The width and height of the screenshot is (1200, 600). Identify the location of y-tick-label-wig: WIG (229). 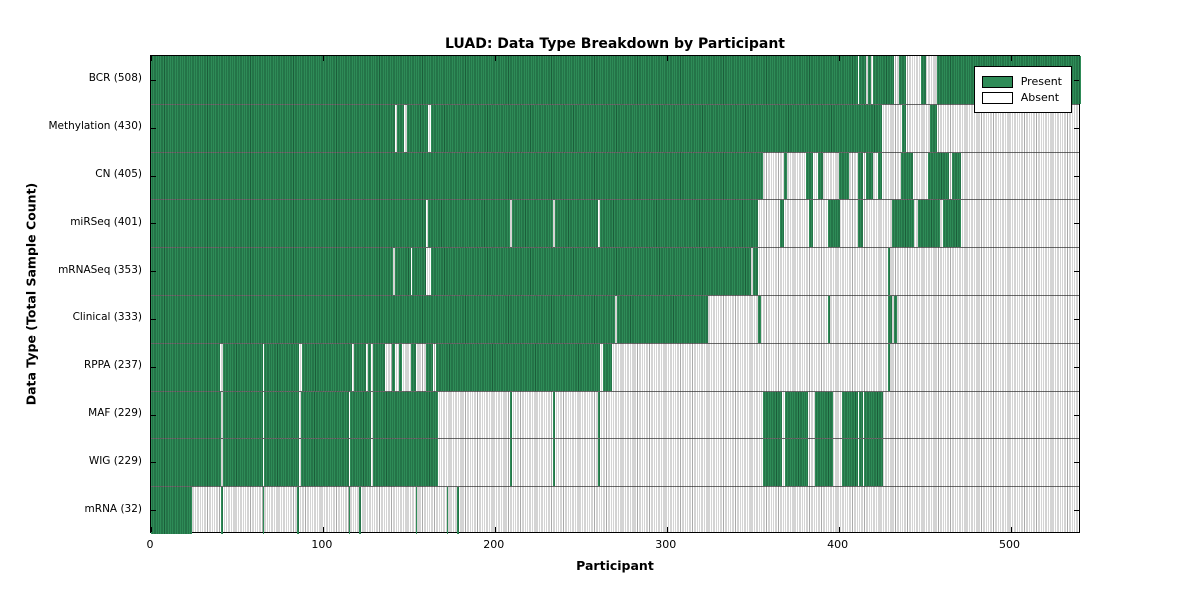
(115, 460).